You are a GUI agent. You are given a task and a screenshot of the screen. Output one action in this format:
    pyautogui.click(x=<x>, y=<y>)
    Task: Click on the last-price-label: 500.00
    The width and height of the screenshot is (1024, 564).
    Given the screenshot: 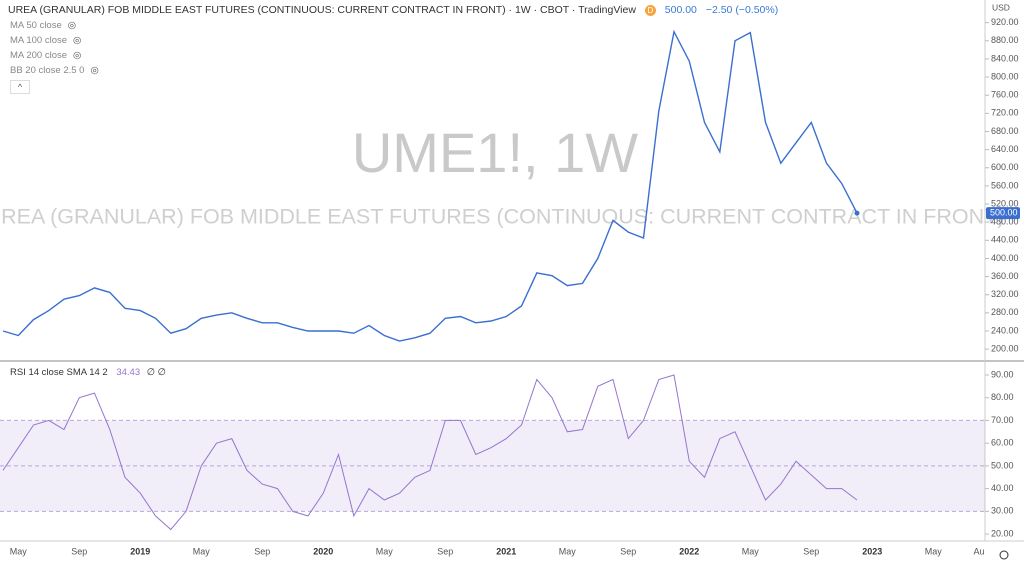 What is the action you would take?
    pyautogui.click(x=1004, y=212)
    